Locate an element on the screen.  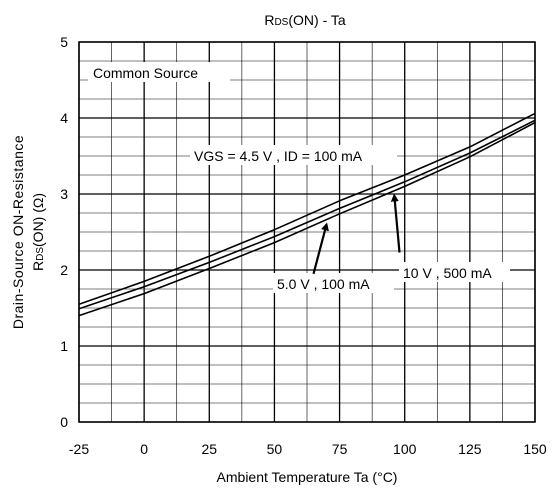
y-tick-label: 5 is located at coordinates (64, 42).